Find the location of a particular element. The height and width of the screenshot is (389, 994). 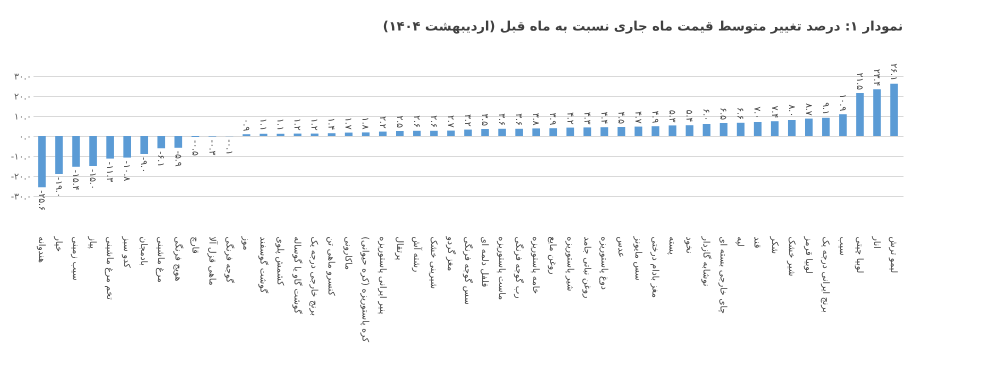

y-tick-label: -۳۰.۰ is located at coordinates (21, 197).